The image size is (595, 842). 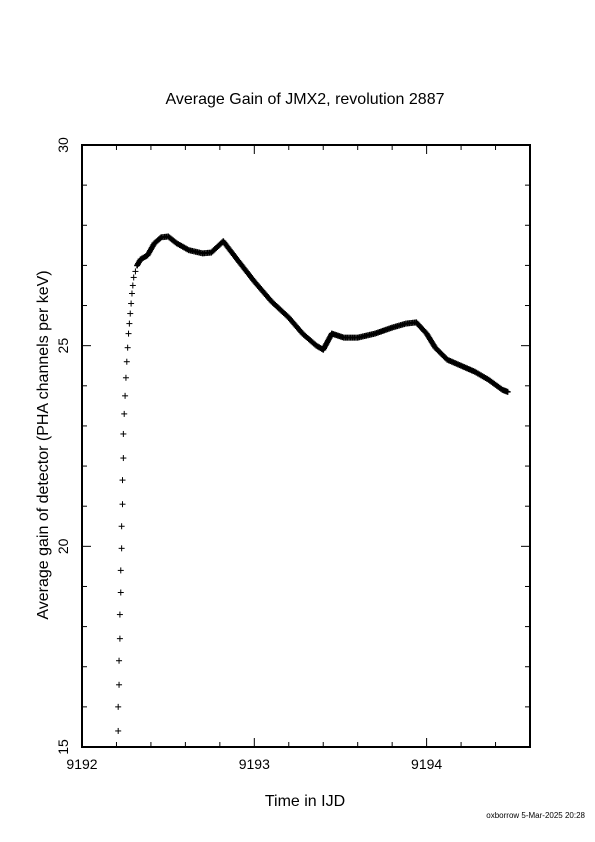 I want to click on x-tick-label: 9193, so click(x=254, y=764).